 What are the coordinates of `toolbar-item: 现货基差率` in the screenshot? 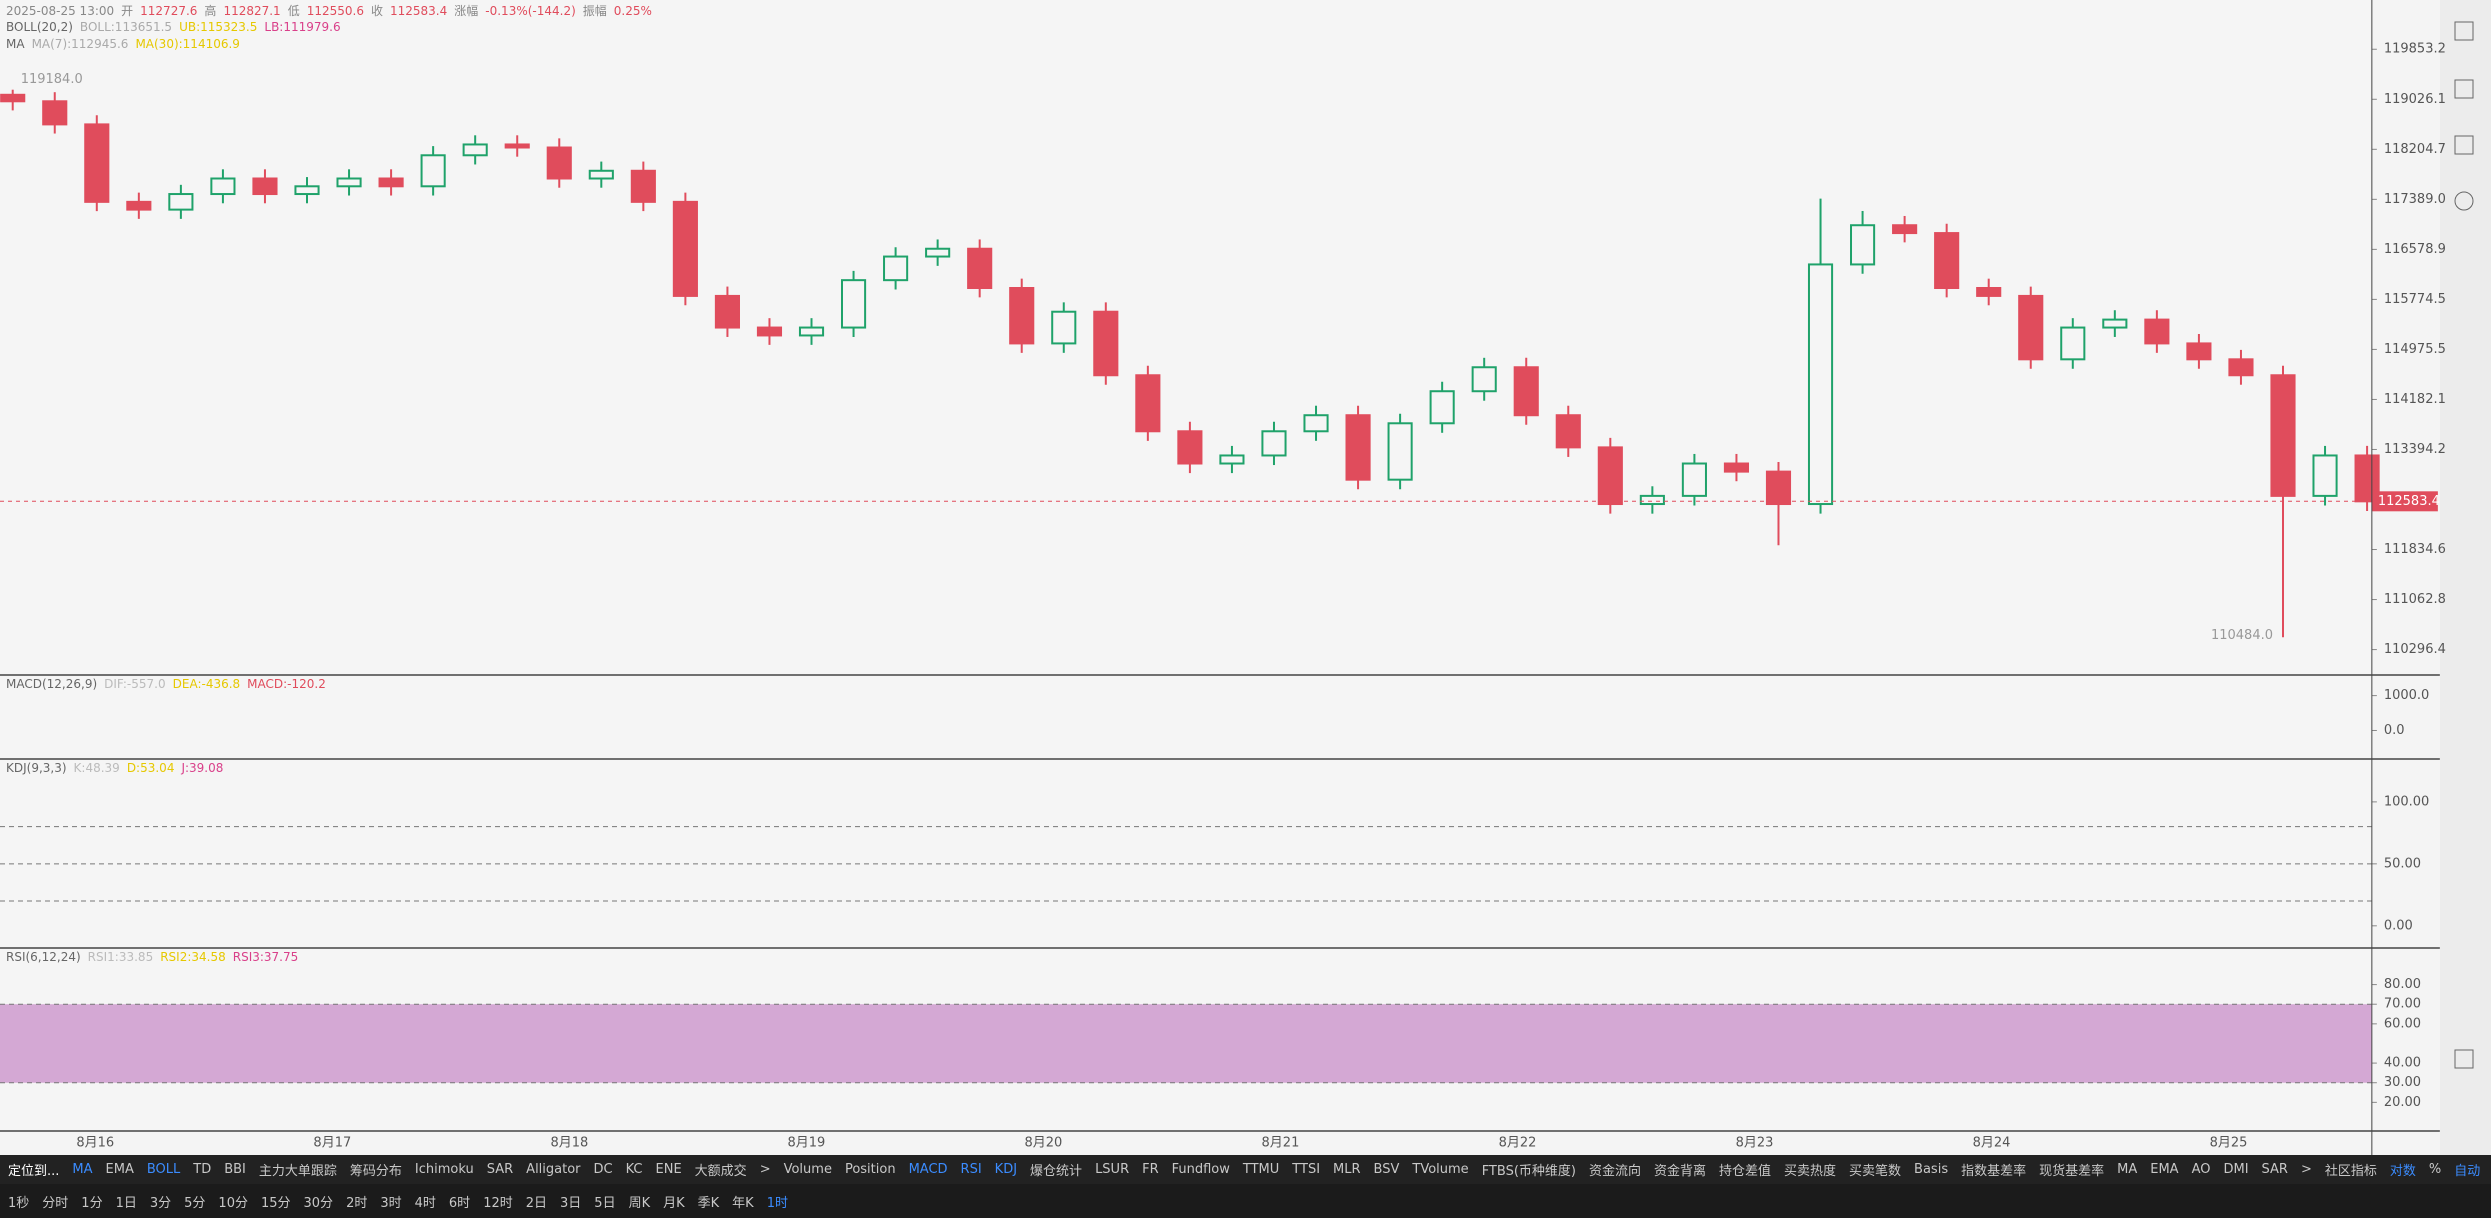 It's located at (2072, 1171).